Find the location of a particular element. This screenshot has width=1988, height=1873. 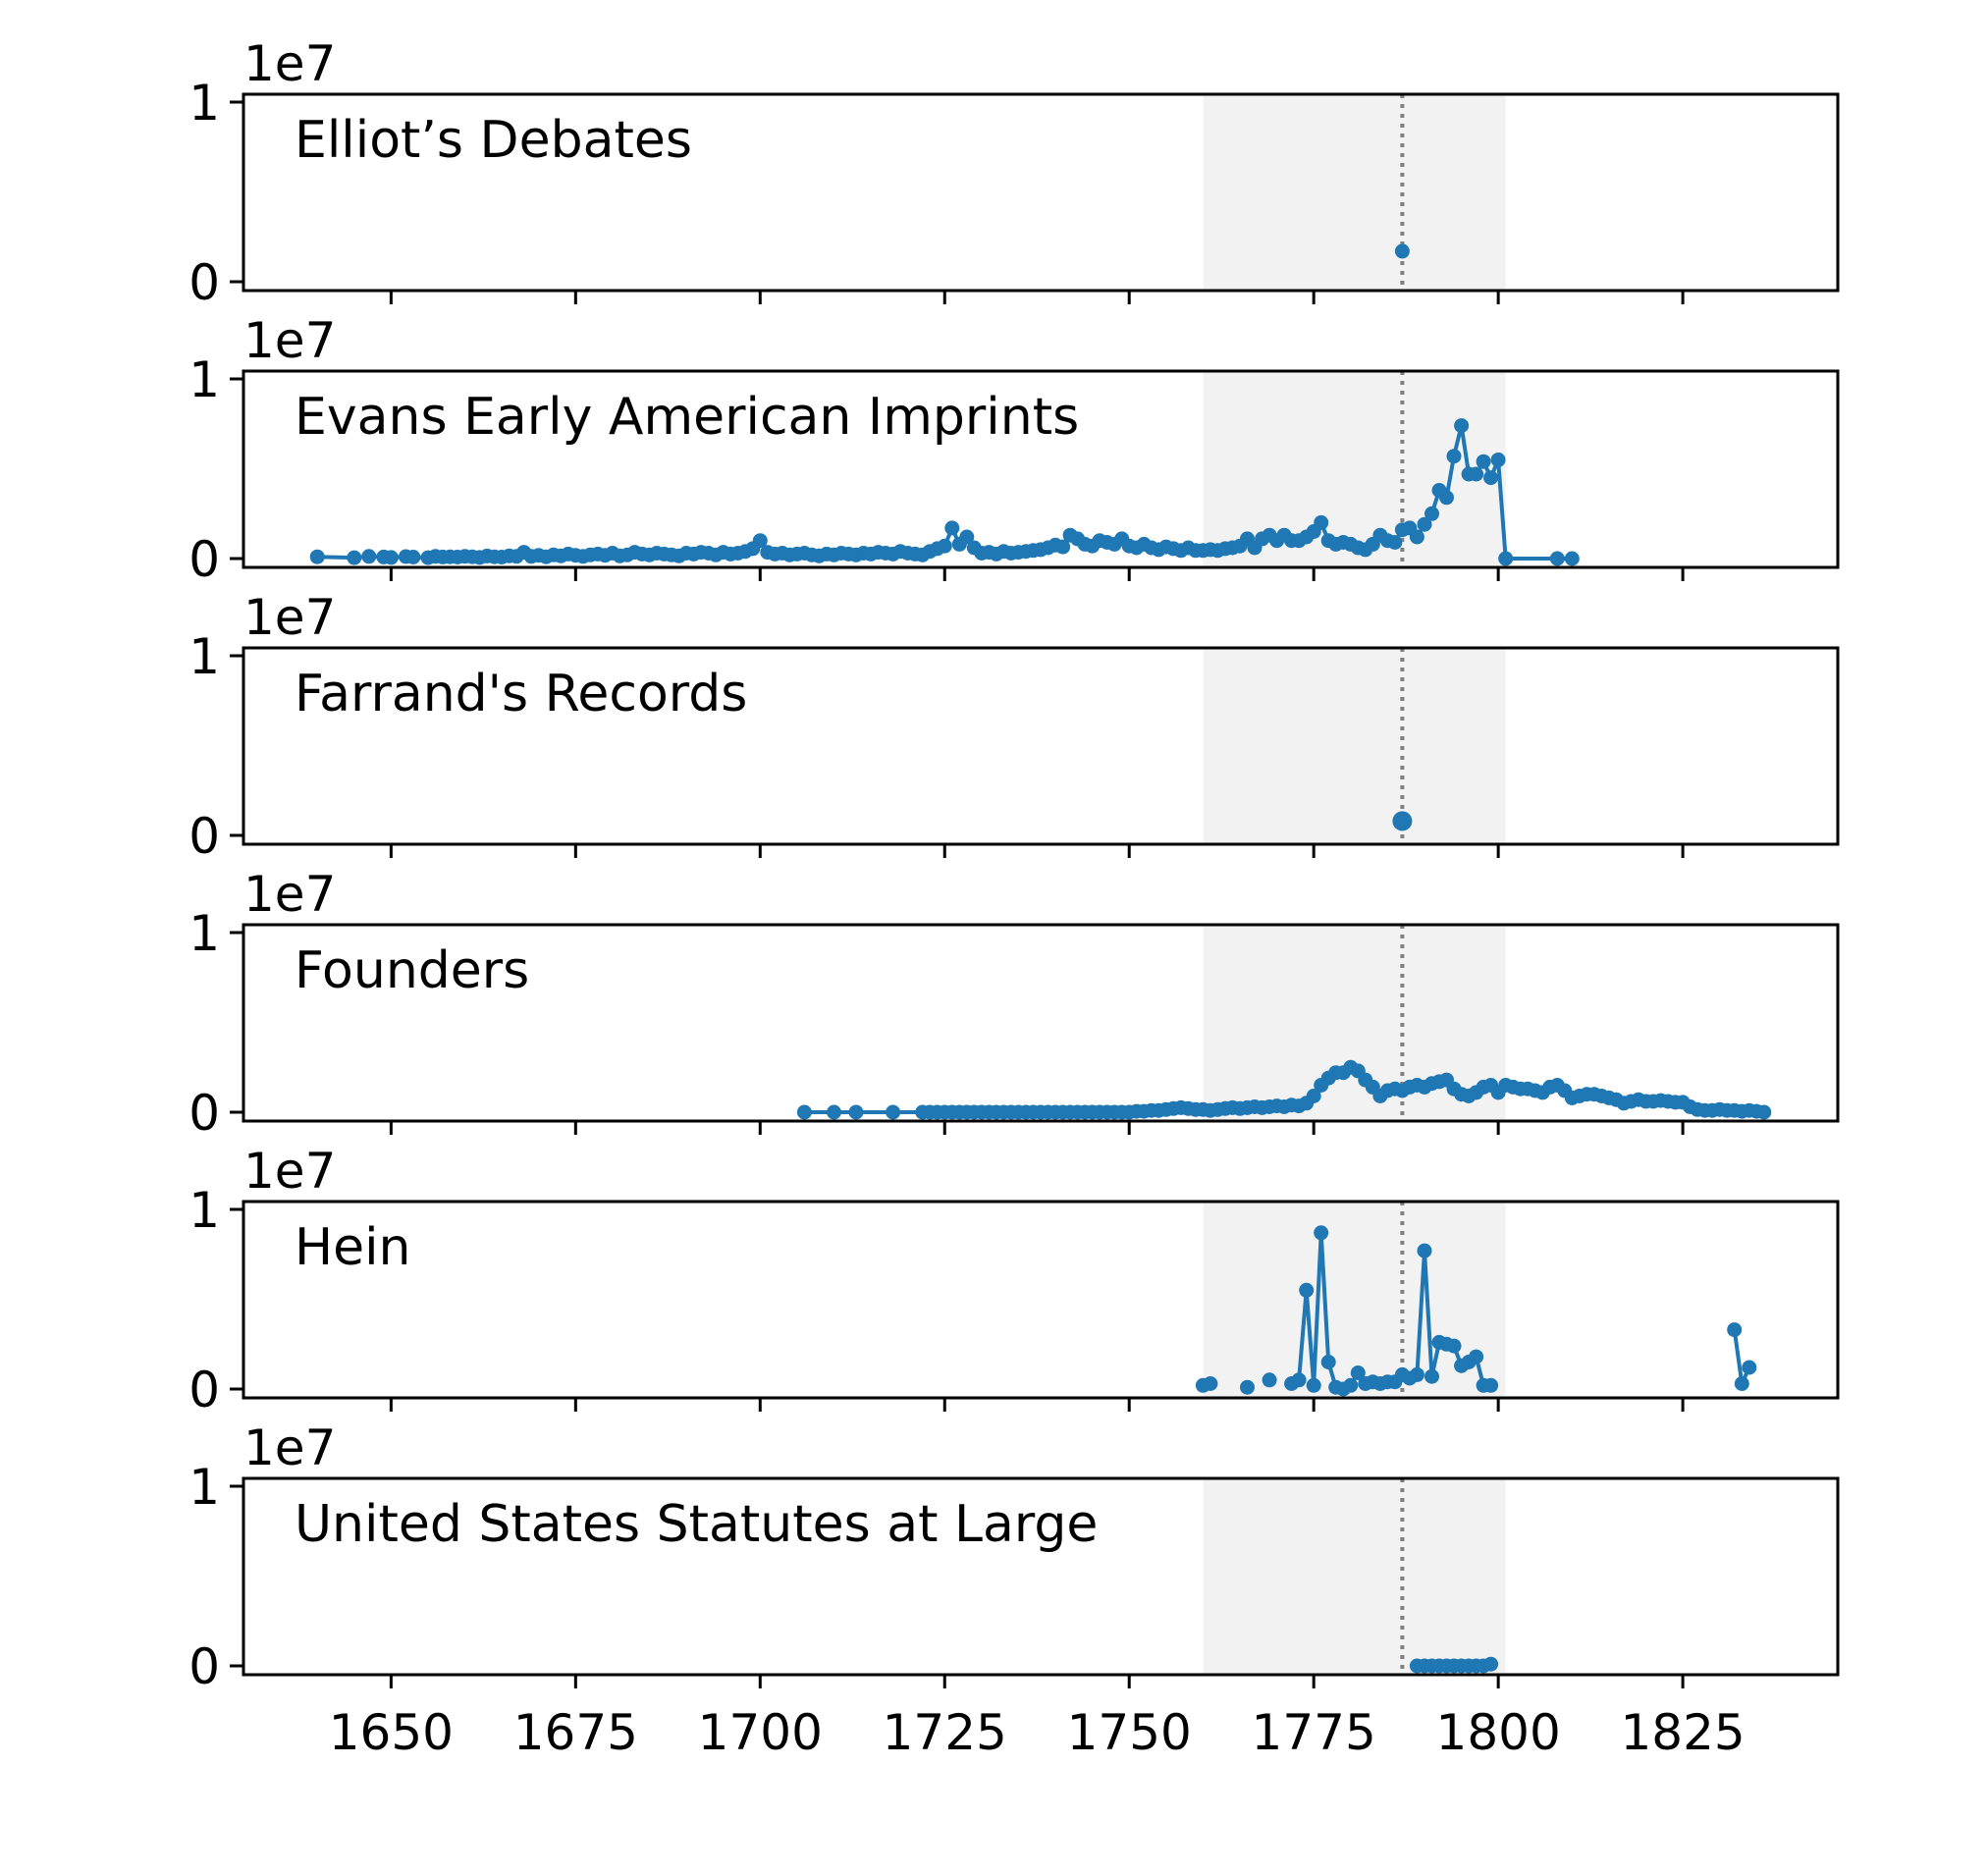

x-tick-label: 1650 is located at coordinates (391, 1732).